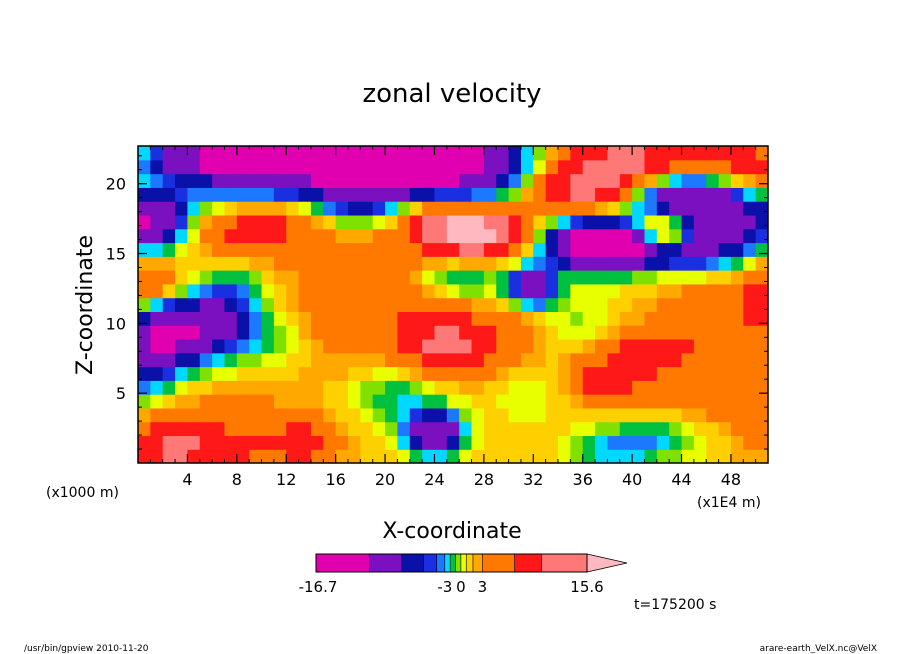  I want to click on colorbar-label: 0, so click(461, 587).